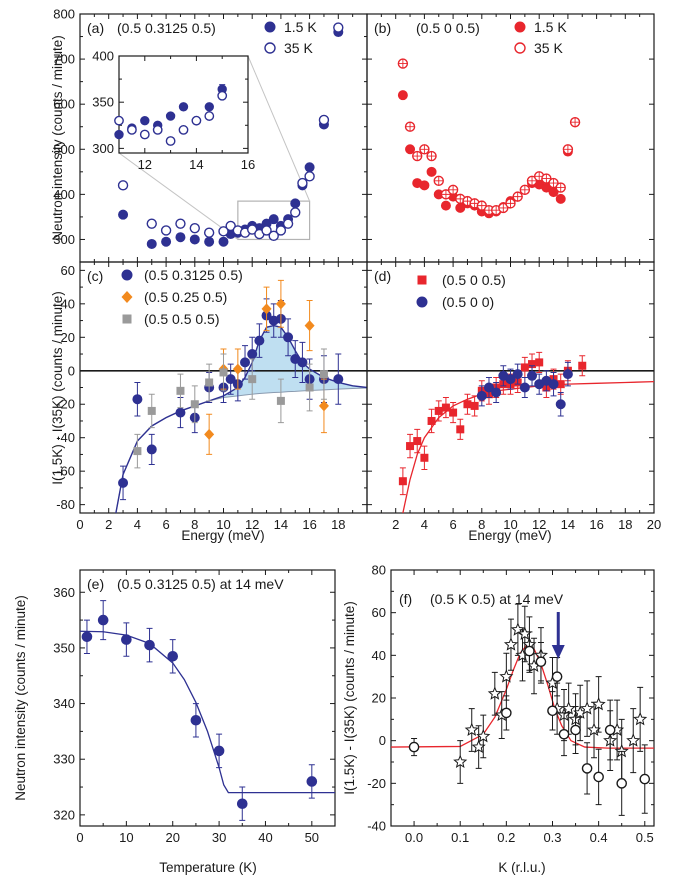  Describe the element at coordinates (137, 524) in the screenshot. I see `x-tick-label: 4` at that location.